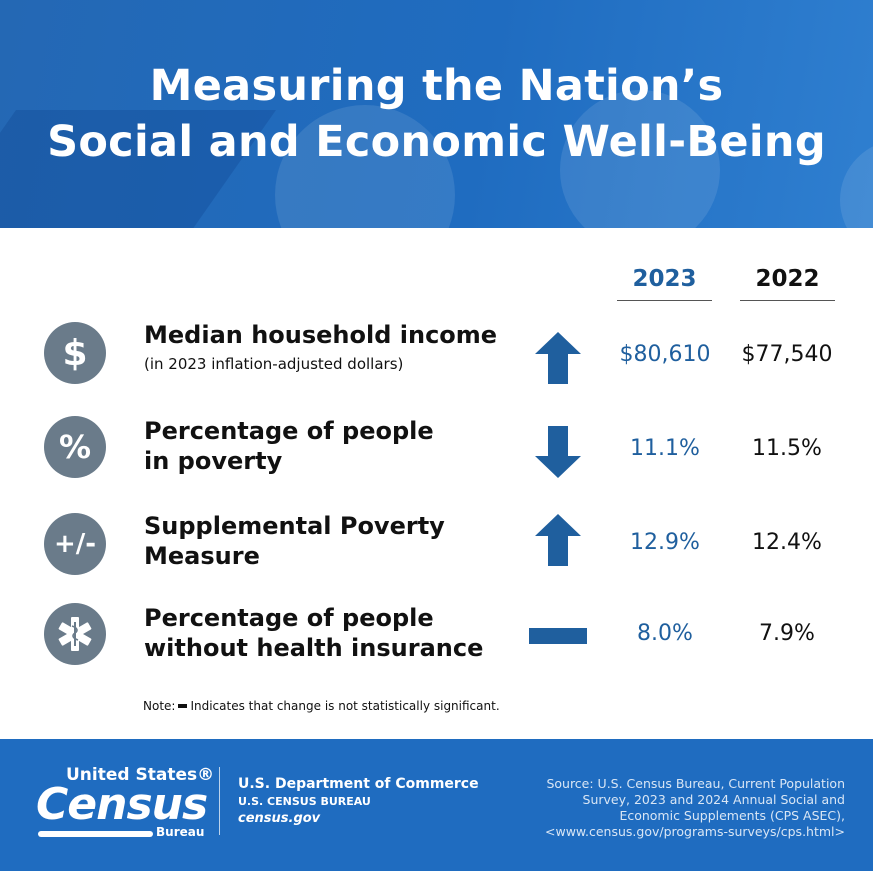  What do you see at coordinates (558, 636) in the screenshot?
I see `no-change-dash-icon` at bounding box center [558, 636].